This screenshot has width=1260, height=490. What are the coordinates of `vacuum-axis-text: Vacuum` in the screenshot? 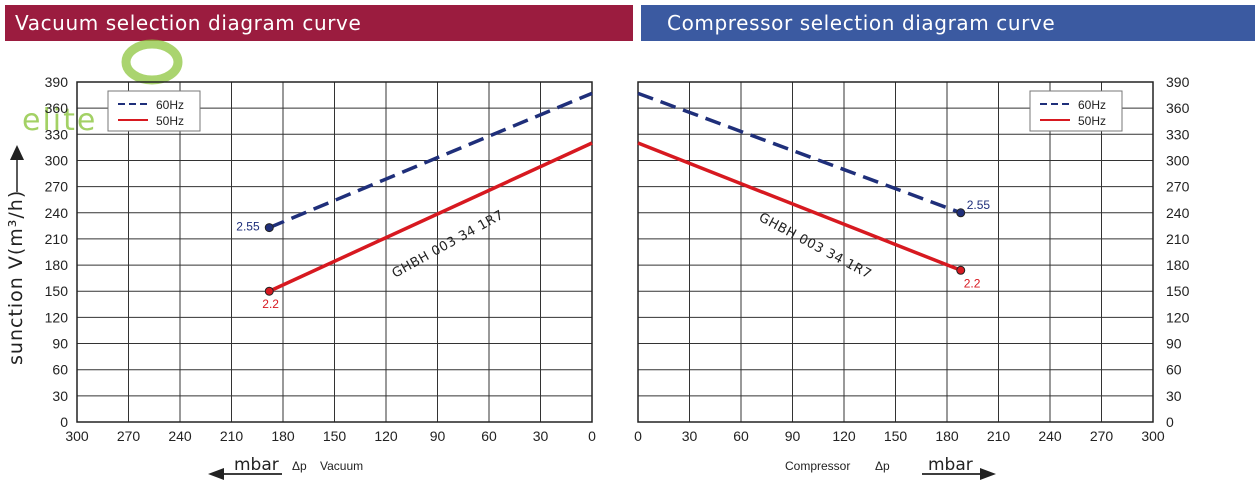 It's located at (341, 466).